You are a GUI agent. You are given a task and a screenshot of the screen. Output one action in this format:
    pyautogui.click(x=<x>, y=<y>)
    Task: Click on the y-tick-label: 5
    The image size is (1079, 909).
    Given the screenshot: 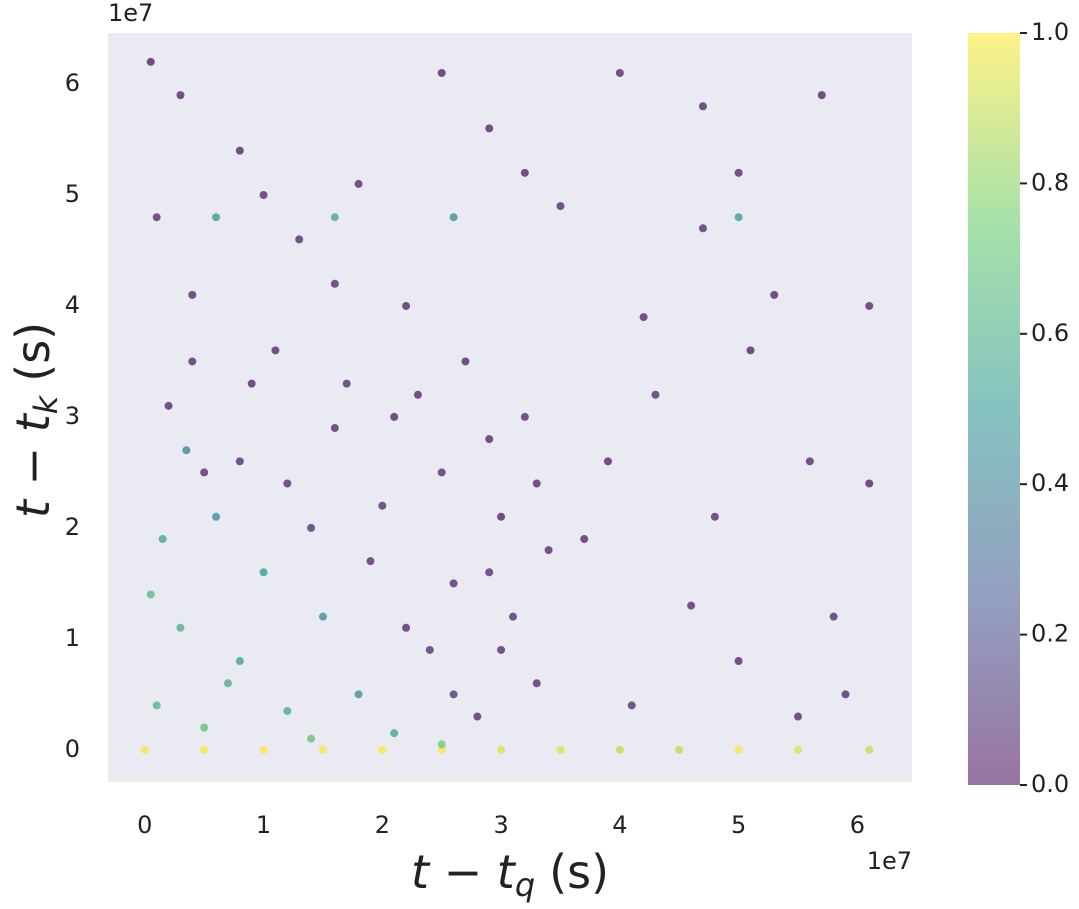 What is the action you would take?
    pyautogui.click(x=72, y=194)
    